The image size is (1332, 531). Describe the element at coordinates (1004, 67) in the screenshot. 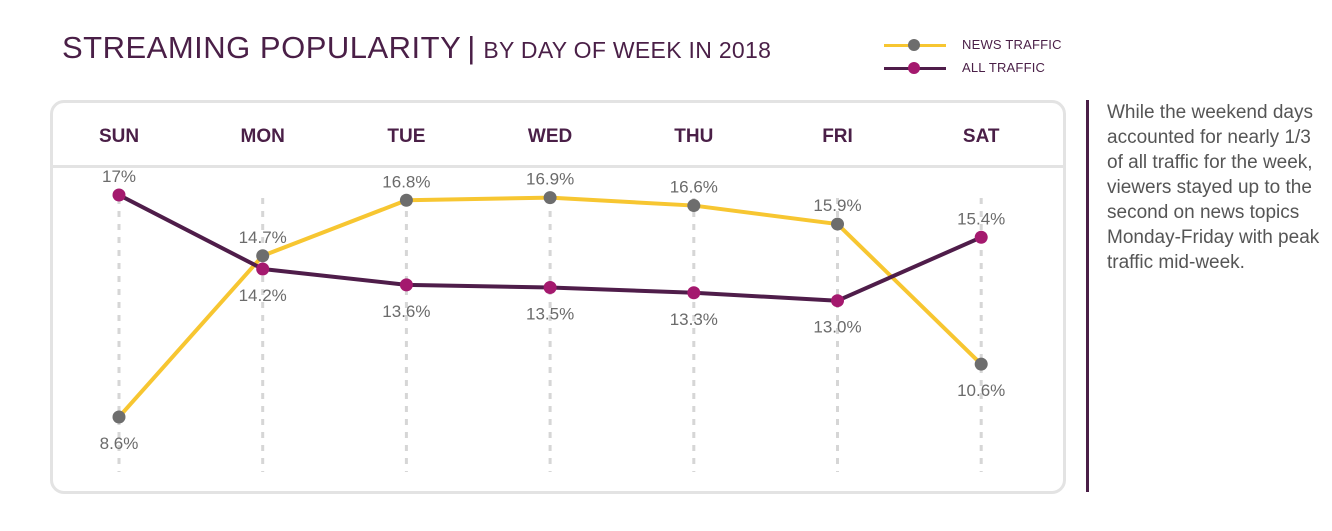

I see `legend-label-all-traffic: ALL TRAFFIC` at that location.